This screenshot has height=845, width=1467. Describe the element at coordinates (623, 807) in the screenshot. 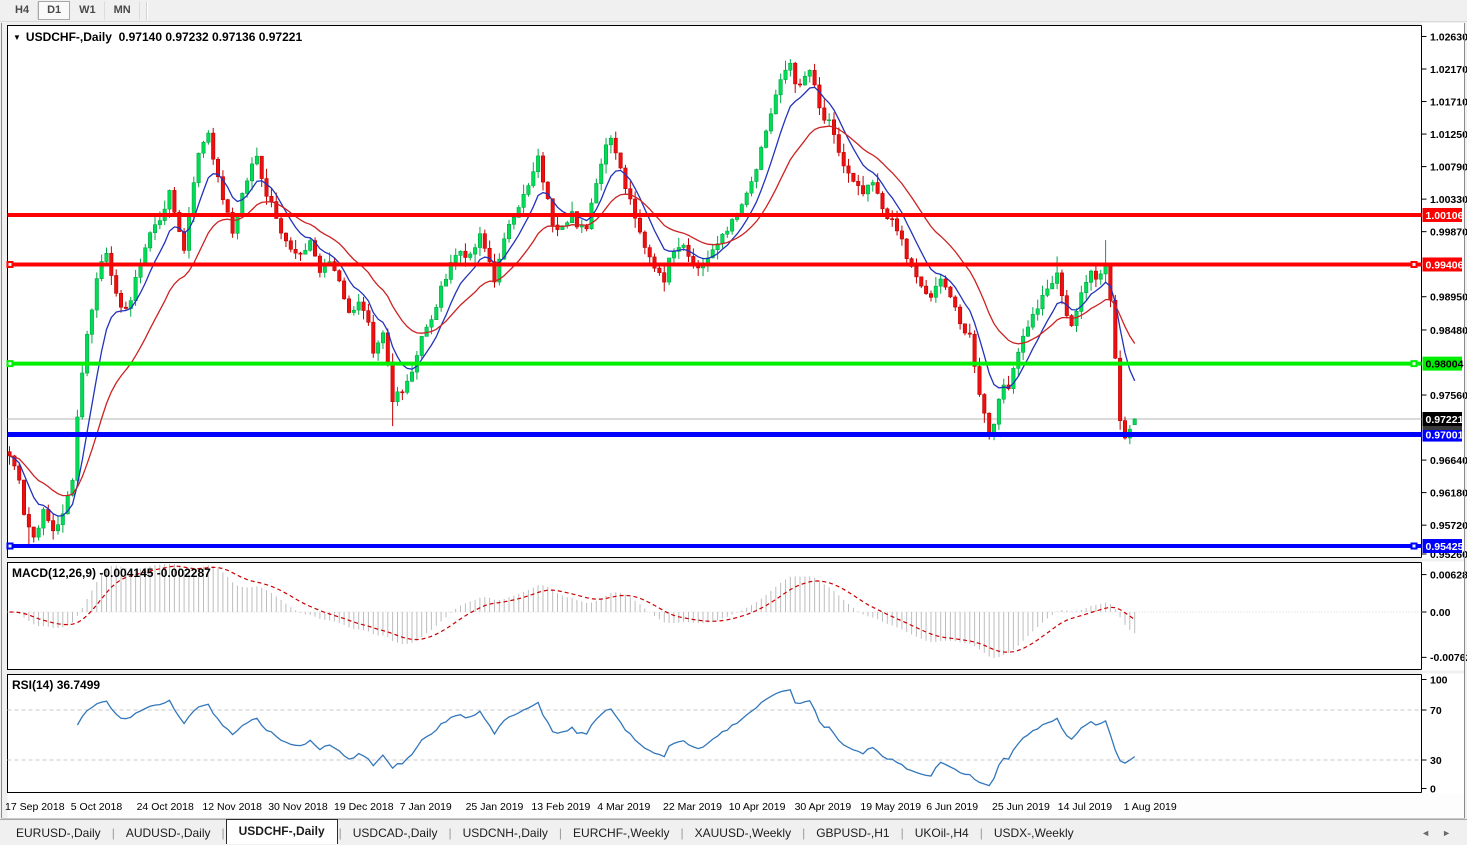

I see `date-label: 4 Mar 2019` at that location.